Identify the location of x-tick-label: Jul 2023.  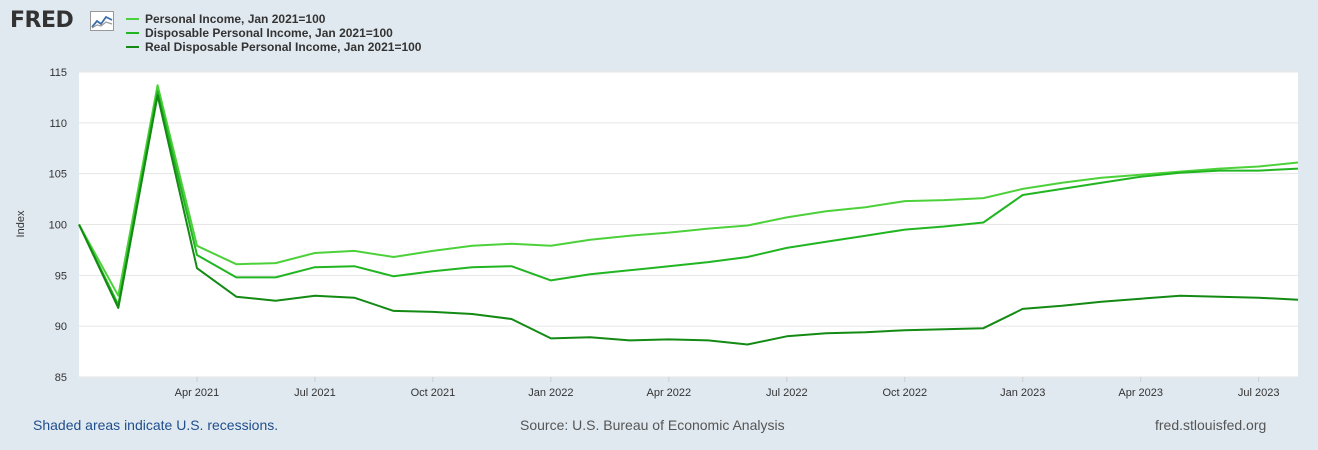
(1259, 393).